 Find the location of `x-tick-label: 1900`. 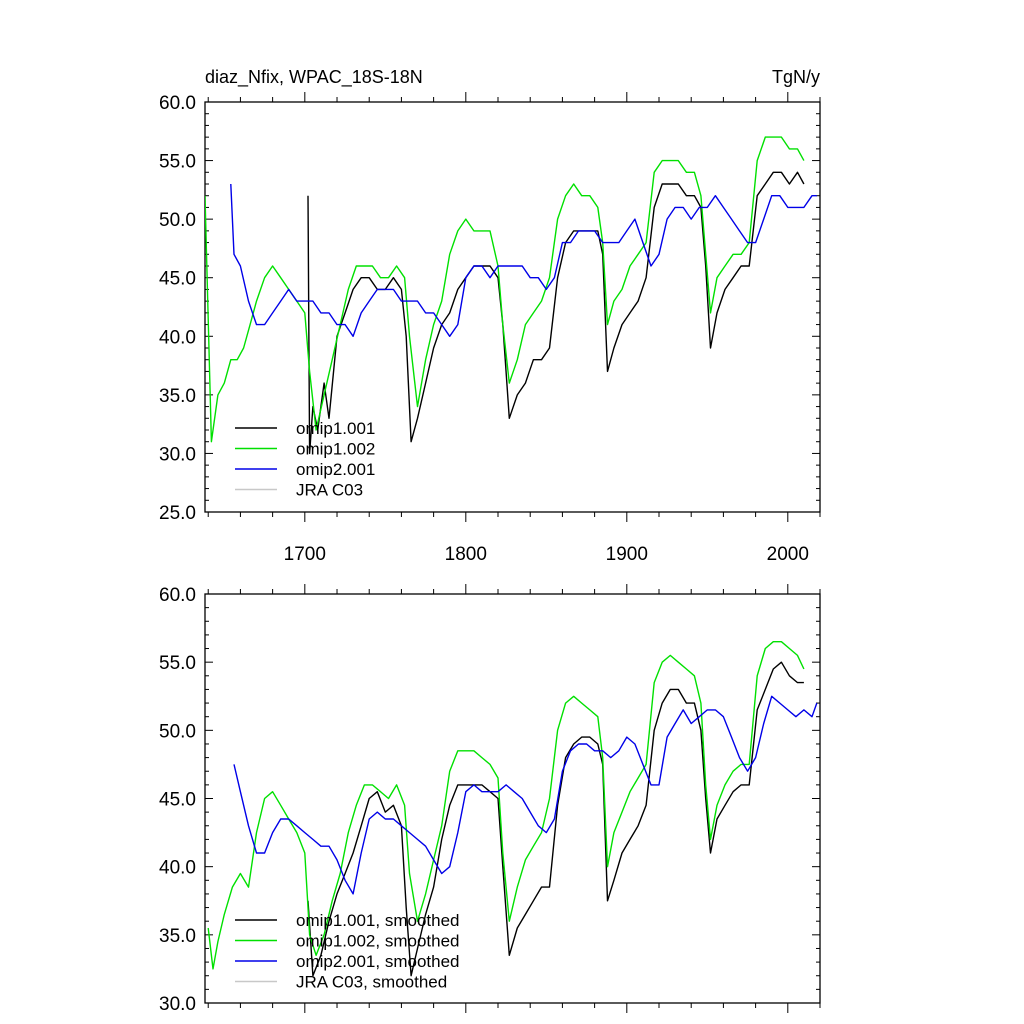

x-tick-label: 1900 is located at coordinates (627, 554).